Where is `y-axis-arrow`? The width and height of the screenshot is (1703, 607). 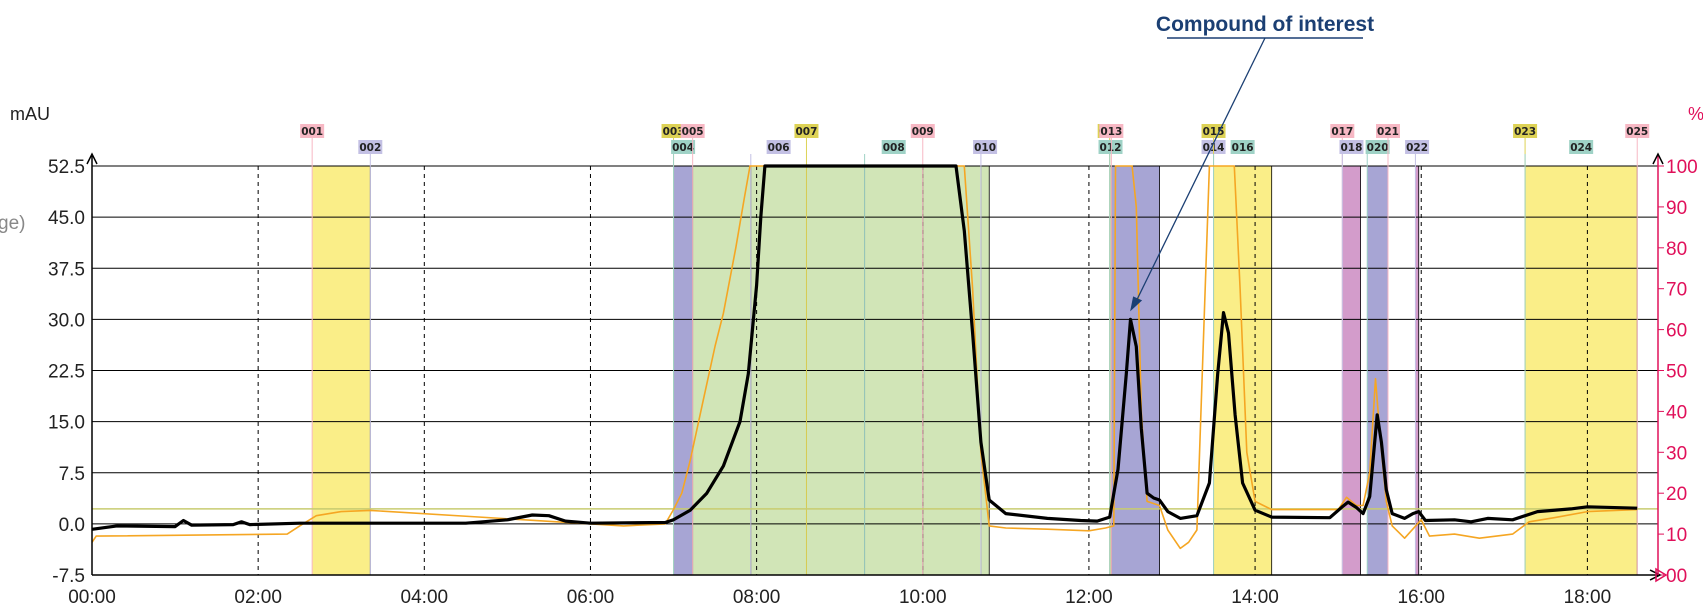
y-axis-arrow is located at coordinates (92, 158).